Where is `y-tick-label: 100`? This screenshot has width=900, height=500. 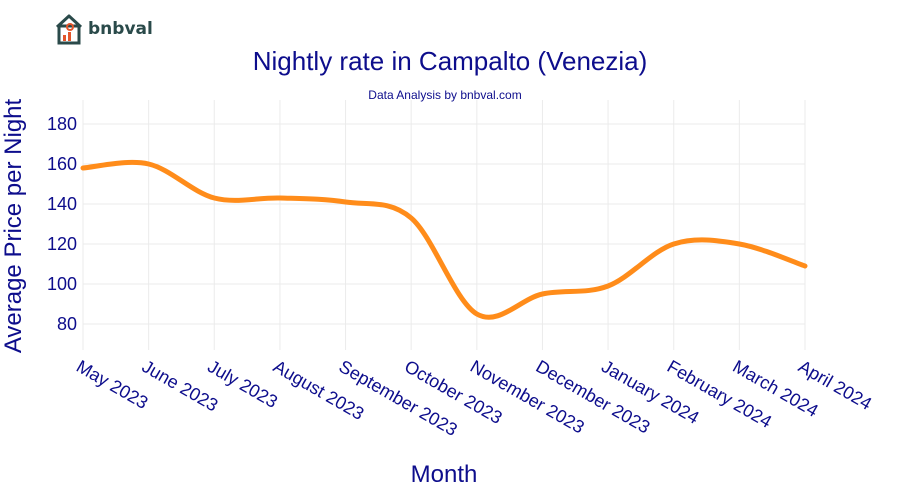
y-tick-label: 100 is located at coordinates (62, 284).